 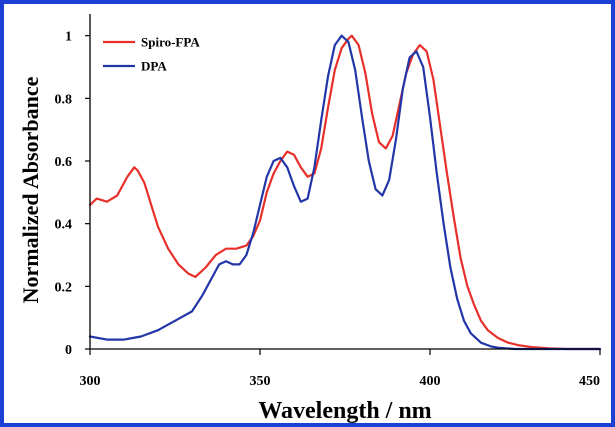 What do you see at coordinates (589, 381) in the screenshot?
I see `x-tick-label: 450` at bounding box center [589, 381].